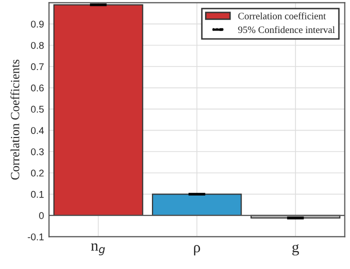 The height and width of the screenshot is (269, 350). I want to click on y-axis-title: Correlation Coefficients, so click(15, 120).